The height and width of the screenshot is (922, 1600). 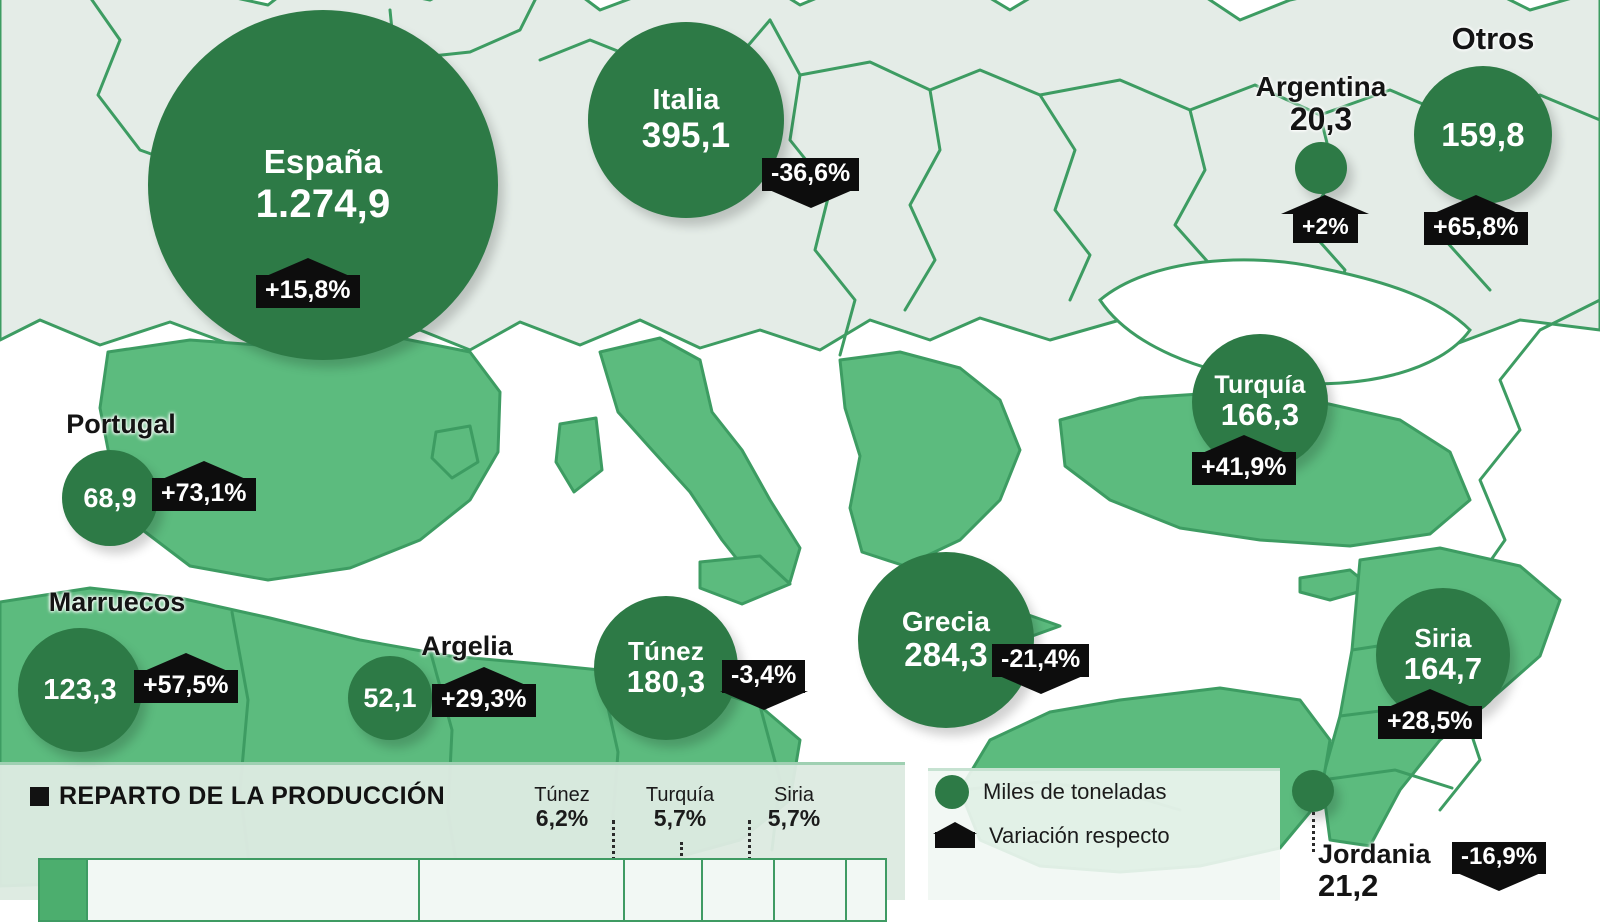 I want to click on mini-label-turquia-name: Turquía, so click(x=680, y=795).